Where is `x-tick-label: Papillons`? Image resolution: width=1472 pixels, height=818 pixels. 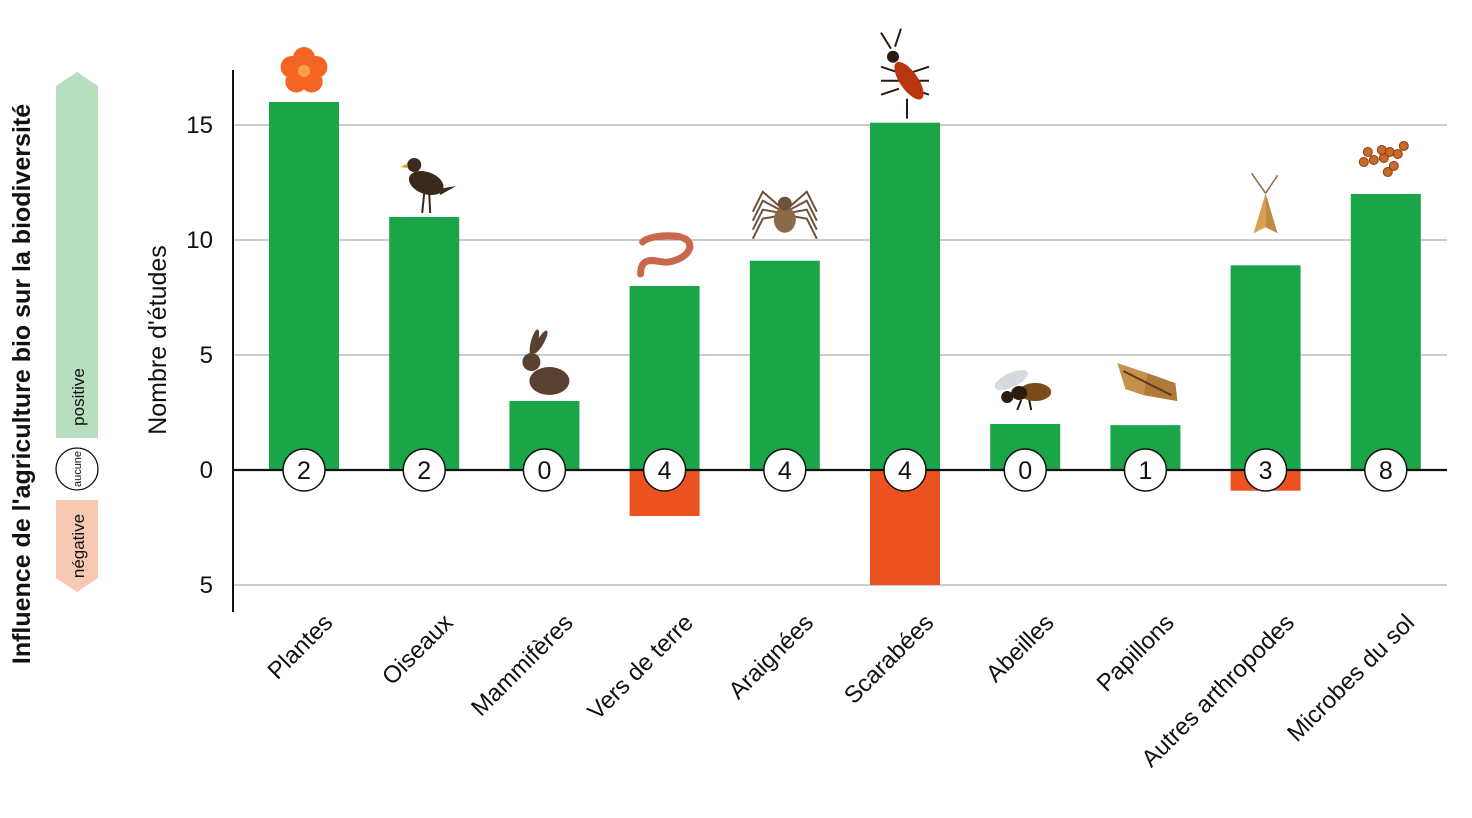 x-tick-label: Papillons is located at coordinates (1136, 653).